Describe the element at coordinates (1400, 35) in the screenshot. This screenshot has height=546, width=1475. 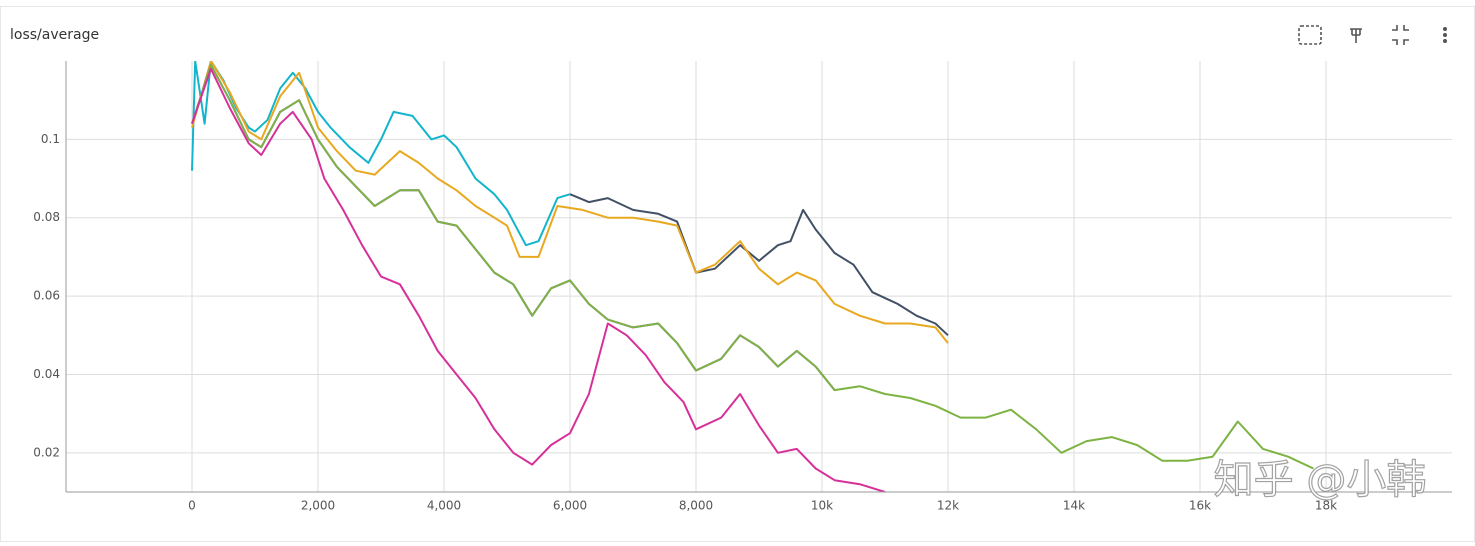
I see `collapse-button` at that location.